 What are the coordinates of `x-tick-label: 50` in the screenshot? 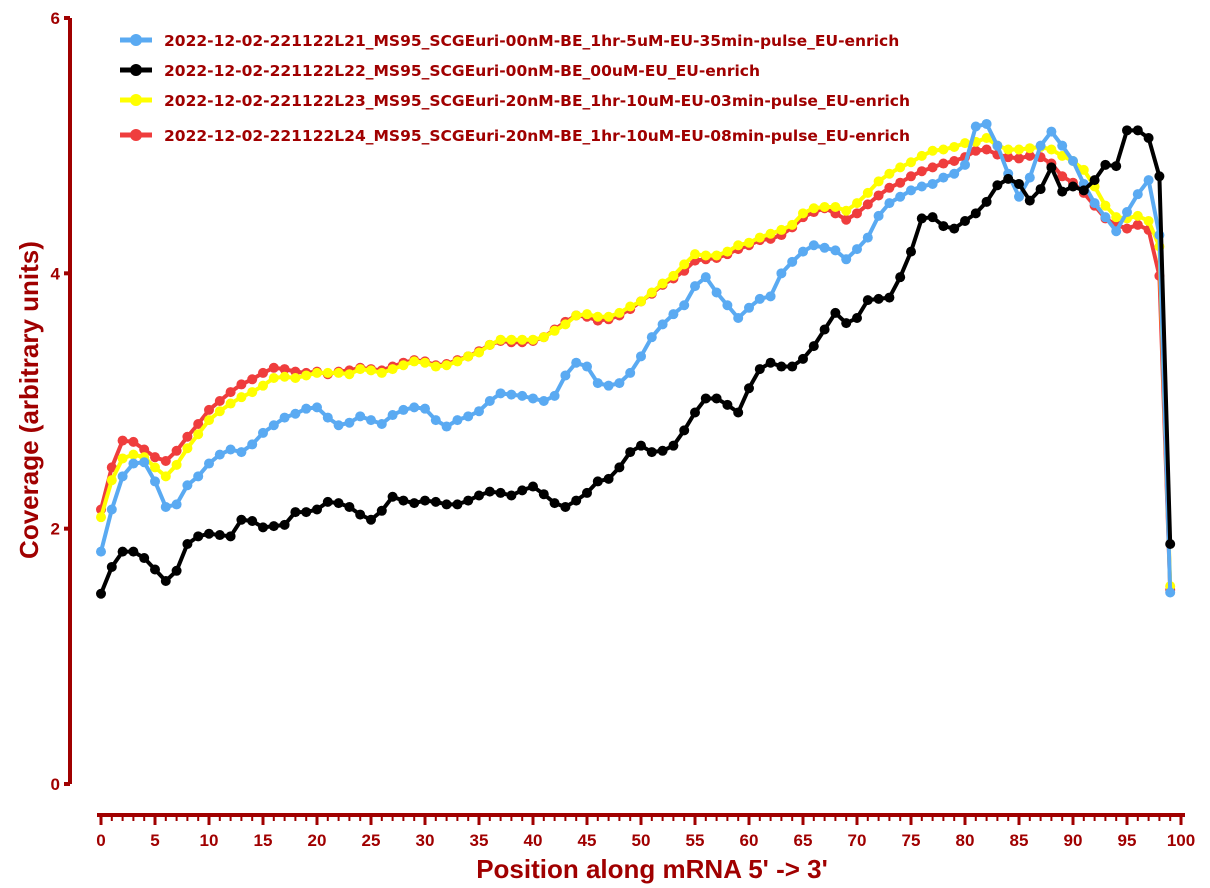 It's located at (641, 840).